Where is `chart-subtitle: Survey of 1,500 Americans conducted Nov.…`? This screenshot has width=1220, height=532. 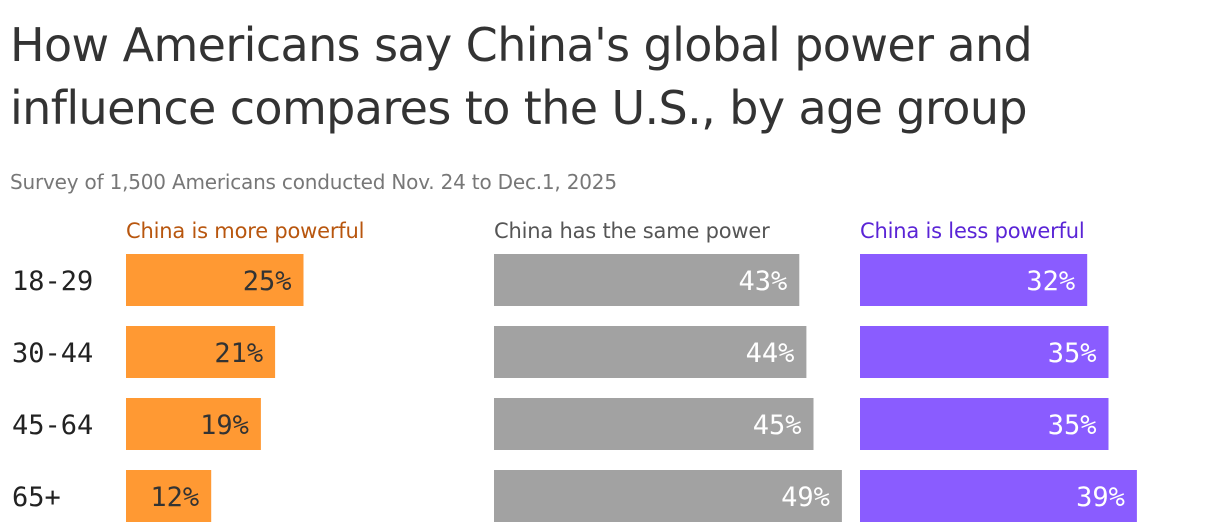 chart-subtitle: Survey of 1,500 Americans conducted Nov.… is located at coordinates (313, 182).